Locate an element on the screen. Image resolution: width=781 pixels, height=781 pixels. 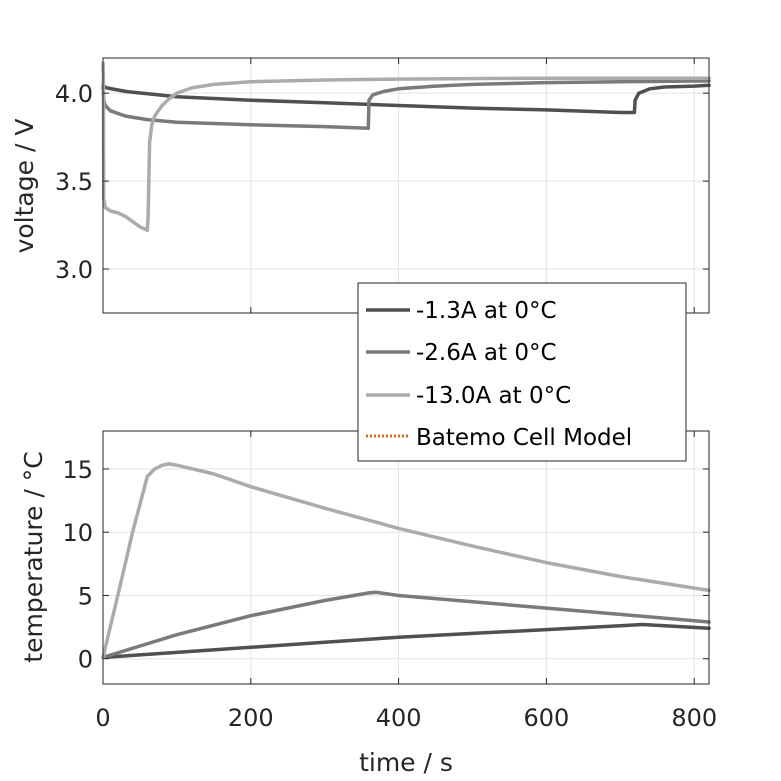
temperature-y-tick-label: 15 is located at coordinates (77, 470).